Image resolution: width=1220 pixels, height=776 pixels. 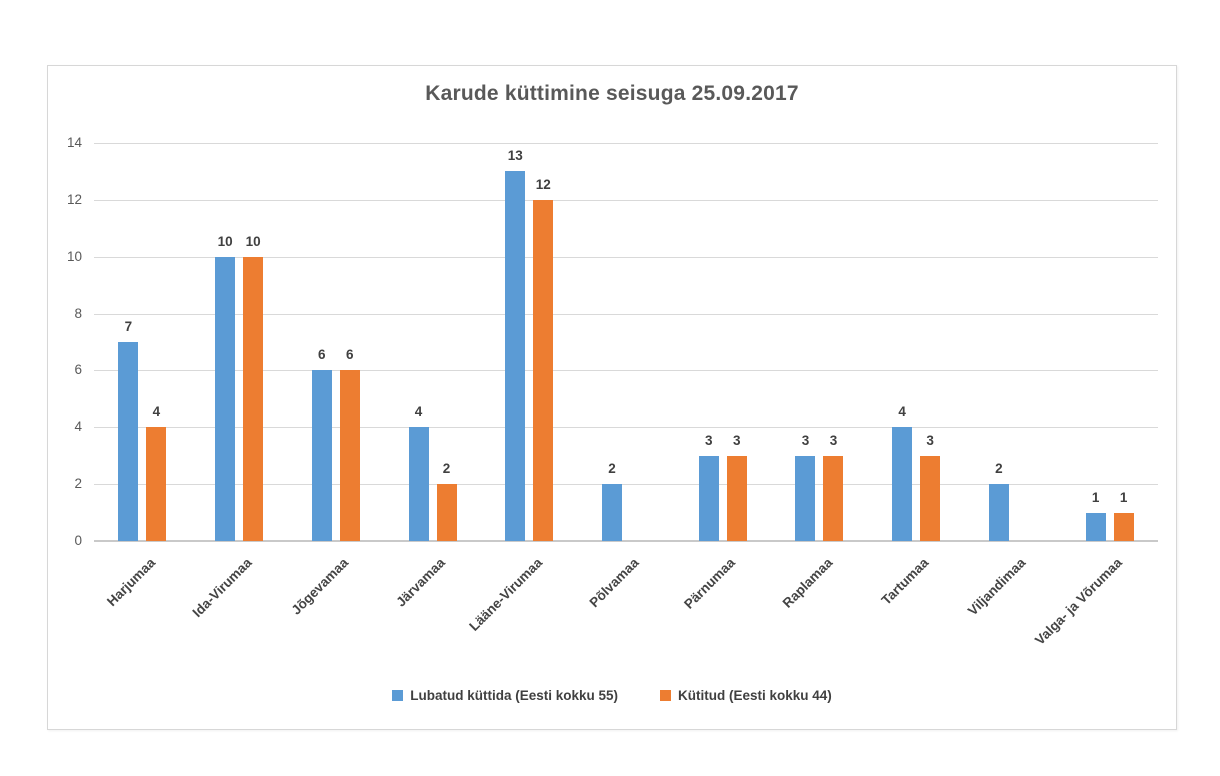 I want to click on x-axis-label-text: Ida-Virumaa, so click(x=222, y=588).